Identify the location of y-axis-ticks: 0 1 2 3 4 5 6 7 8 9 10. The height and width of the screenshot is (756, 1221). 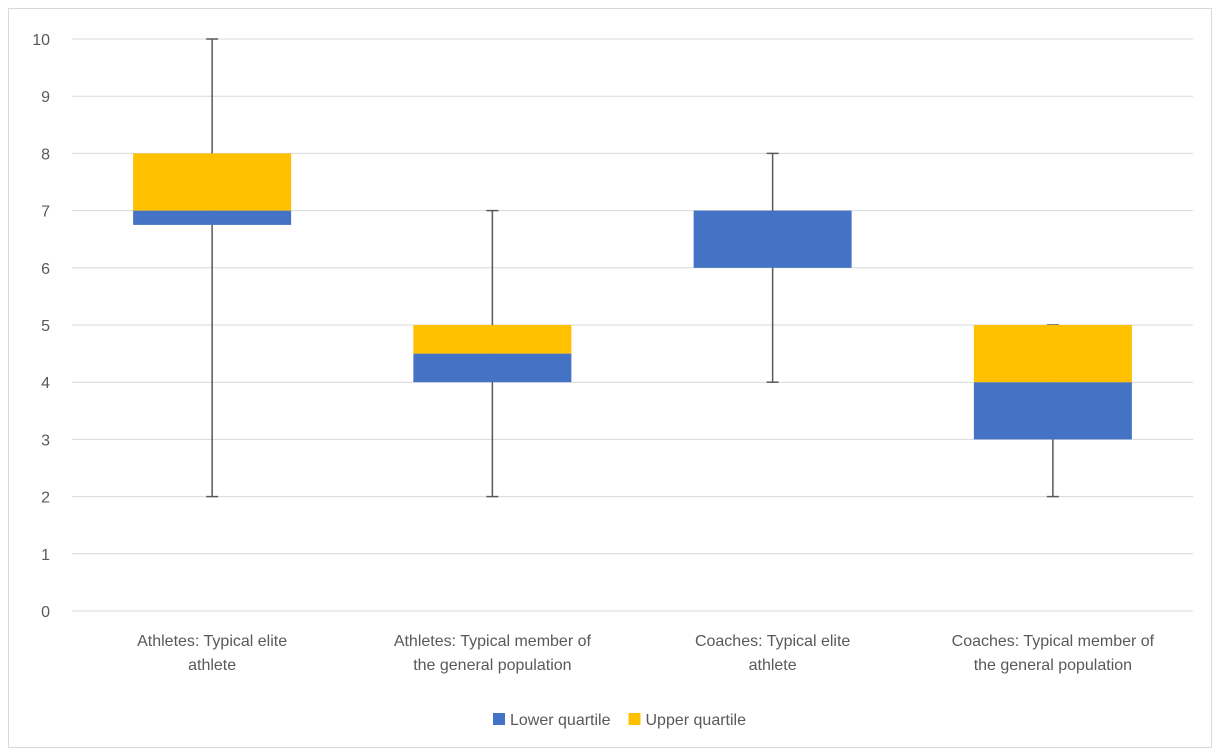
(41, 326).